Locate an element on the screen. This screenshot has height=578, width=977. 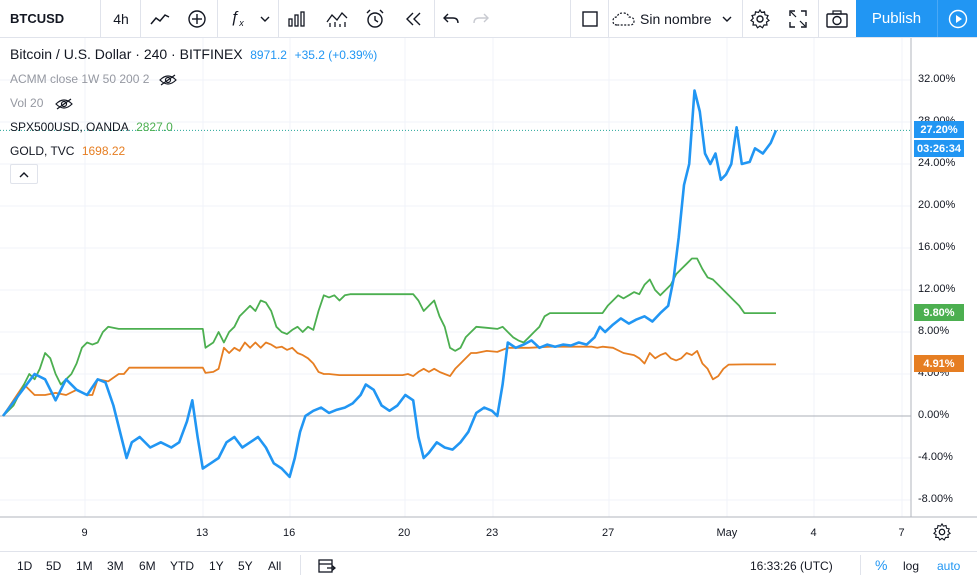
fullscreen-toggle is located at coordinates (590, 18).